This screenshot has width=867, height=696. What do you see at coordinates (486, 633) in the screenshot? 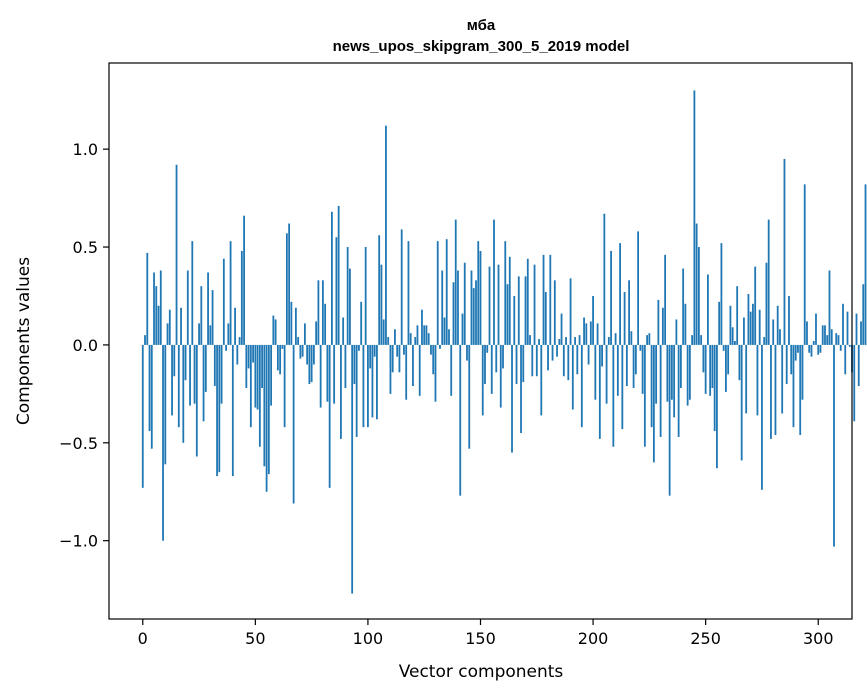
I see `x-axis-ticks: 0 50 100 150 200 250 300` at bounding box center [486, 633].